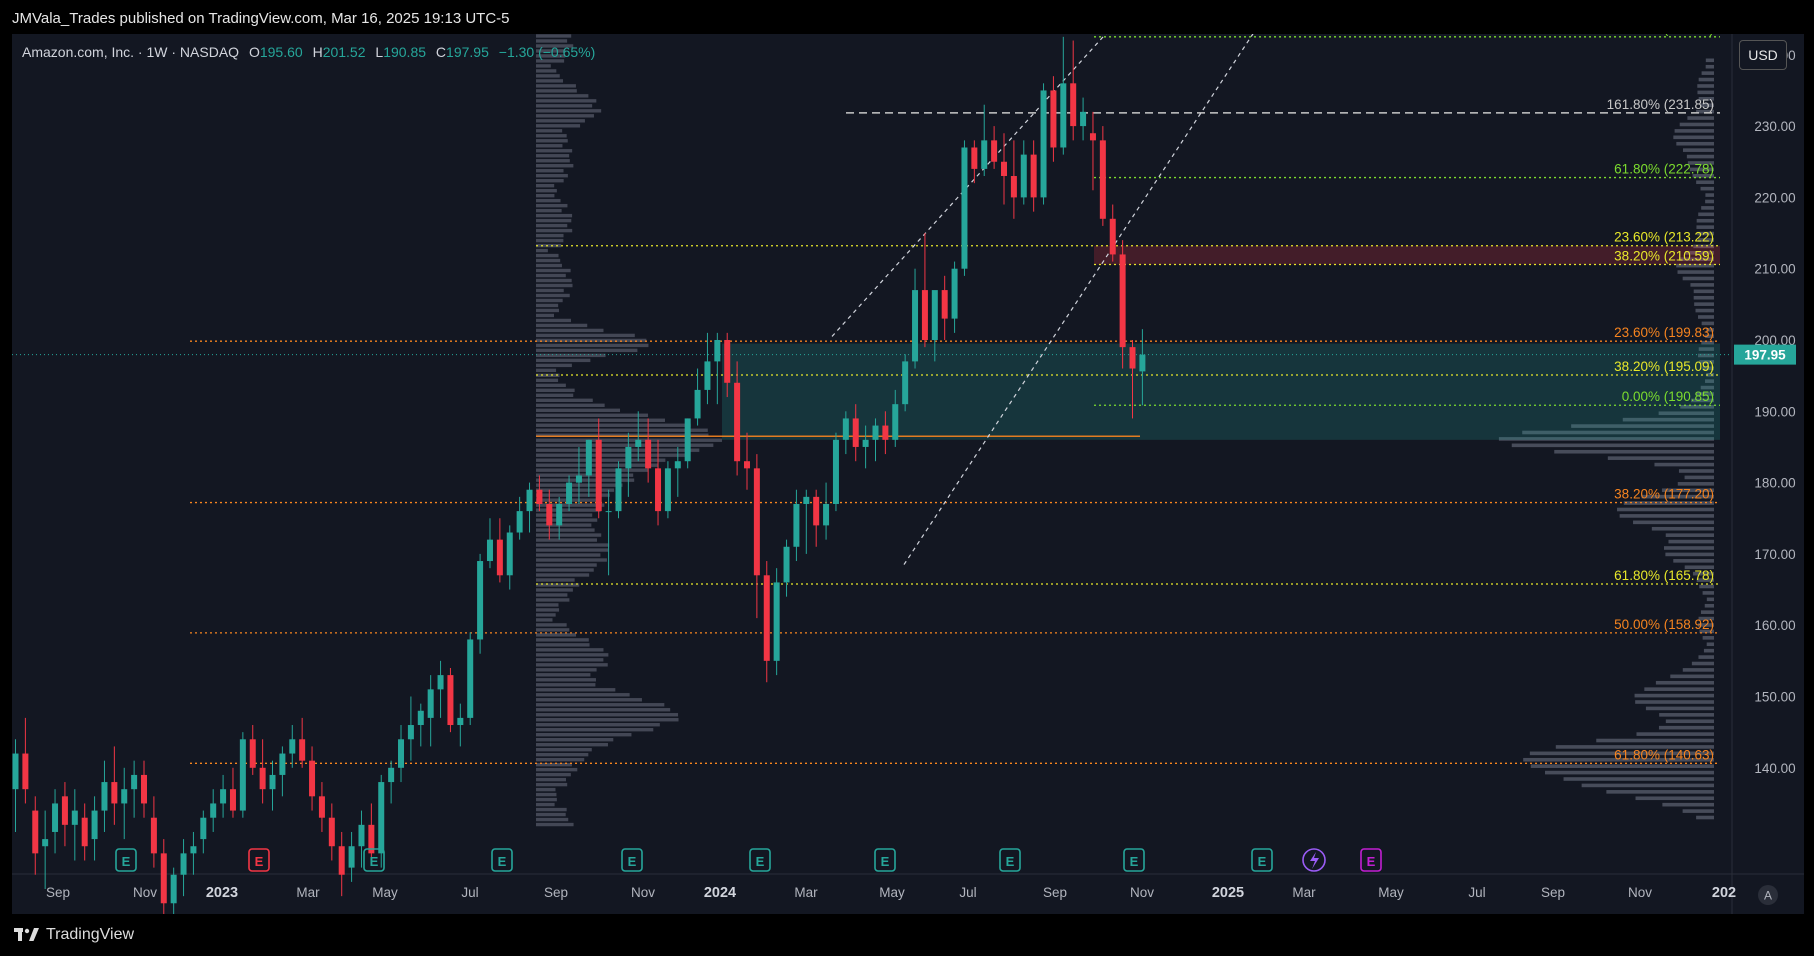  What do you see at coordinates (1774, 697) in the screenshot?
I see `price-tick-label: 150.00` at bounding box center [1774, 697].